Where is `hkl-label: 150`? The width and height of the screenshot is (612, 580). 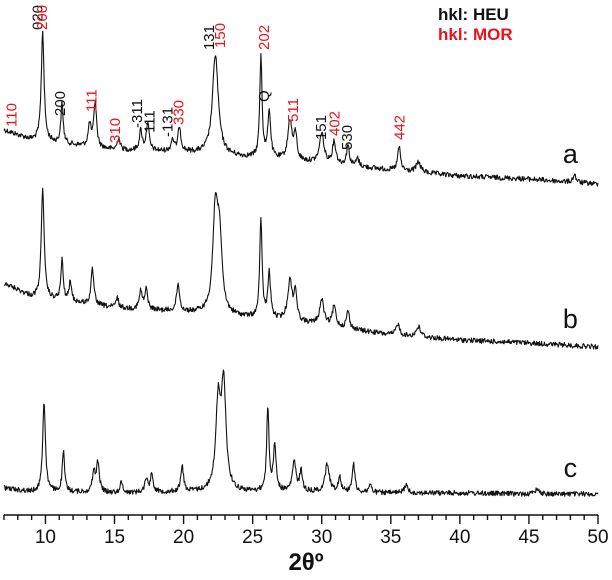 hkl-label: 150 is located at coordinates (220, 35).